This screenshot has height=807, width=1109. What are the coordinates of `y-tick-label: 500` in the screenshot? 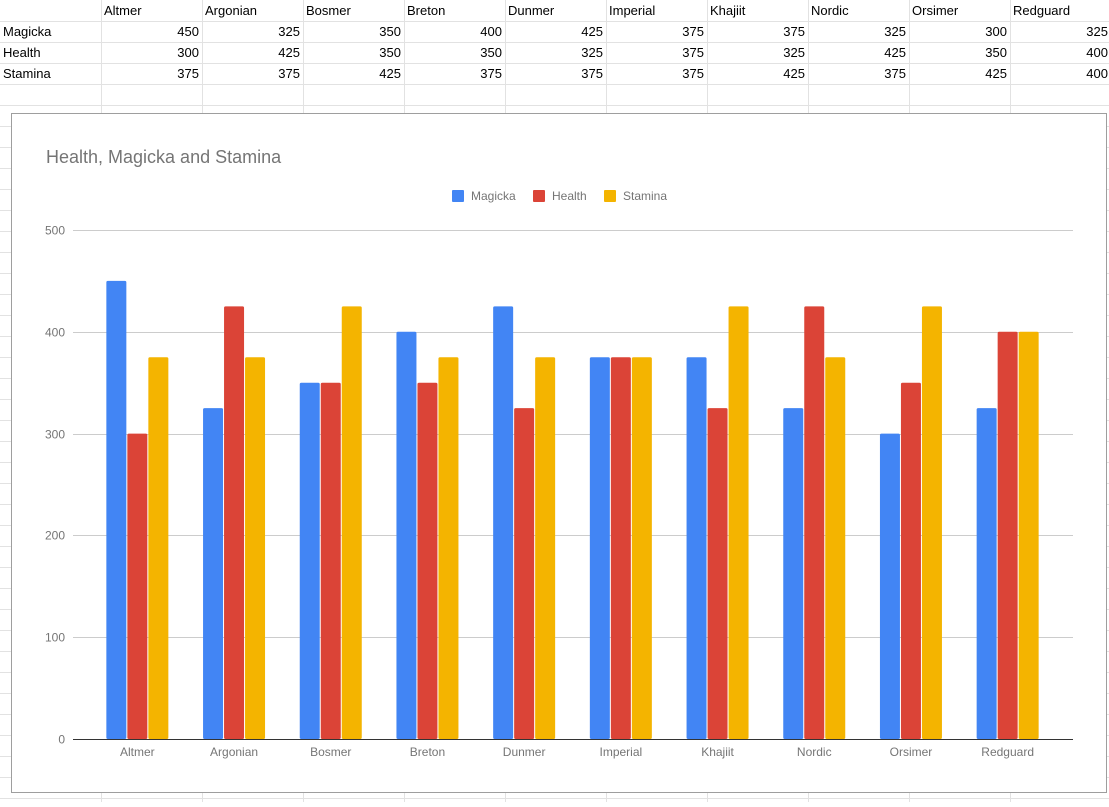 It's located at (55, 231).